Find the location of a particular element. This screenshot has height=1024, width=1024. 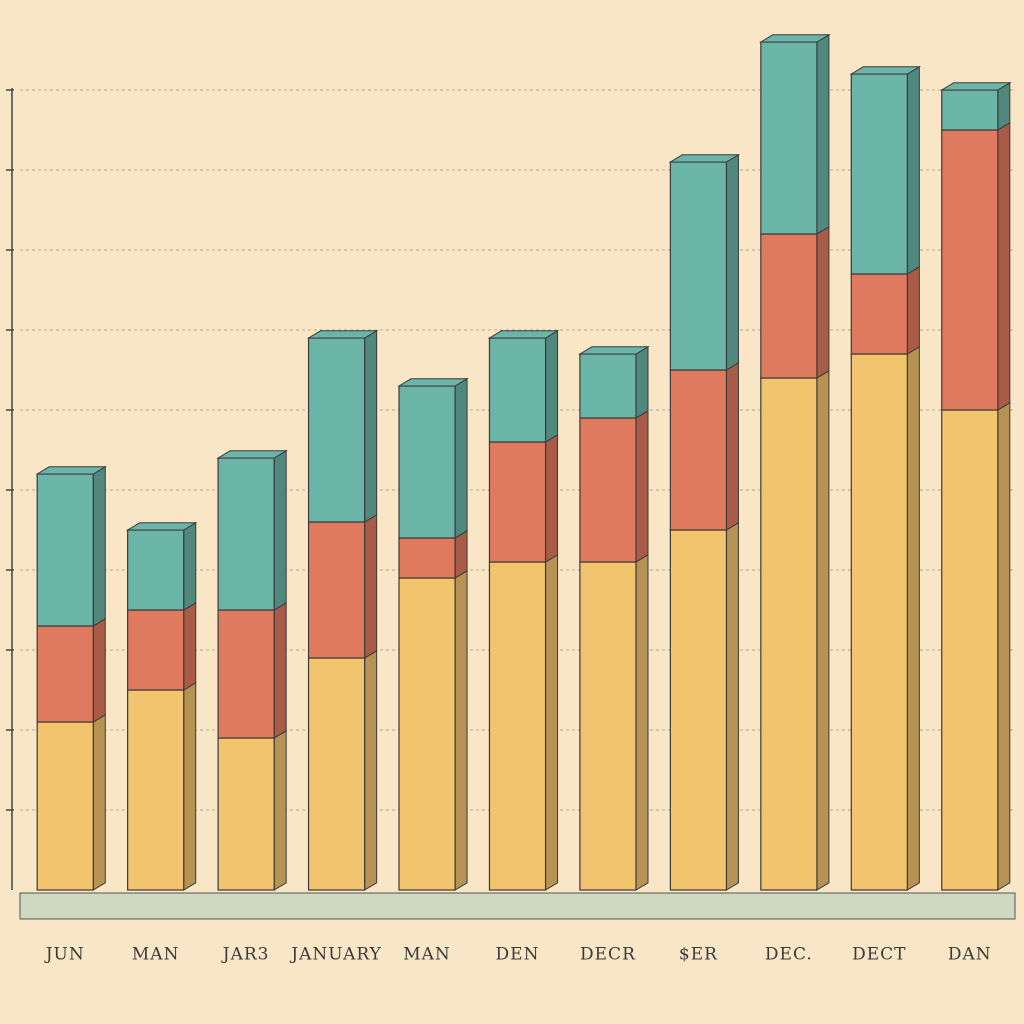

baseline-platform is located at coordinates (517, 906).